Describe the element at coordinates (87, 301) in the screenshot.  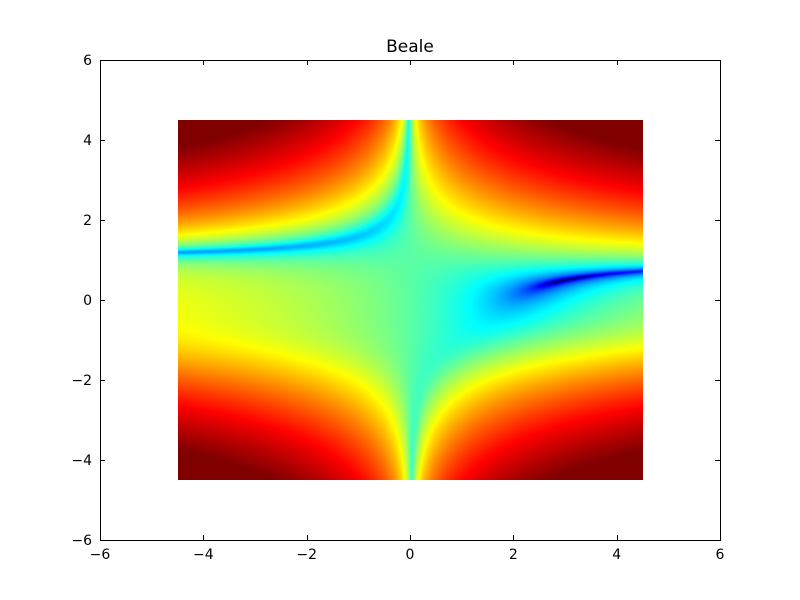
I see `y-tick-label: 0` at that location.